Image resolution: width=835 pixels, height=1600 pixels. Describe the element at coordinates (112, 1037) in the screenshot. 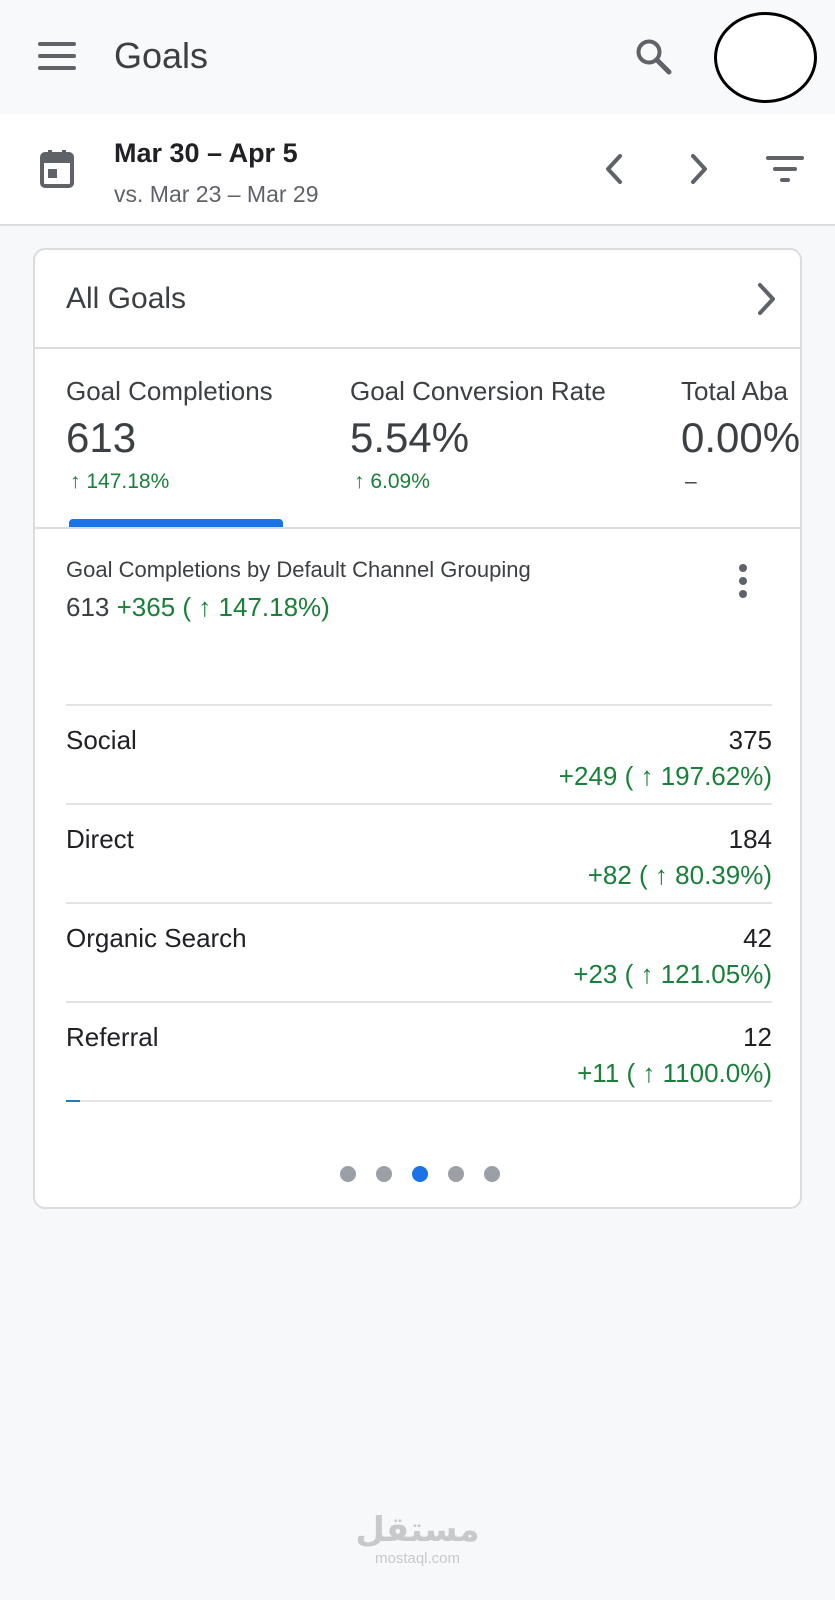

I see `channel-name: Referral` at that location.